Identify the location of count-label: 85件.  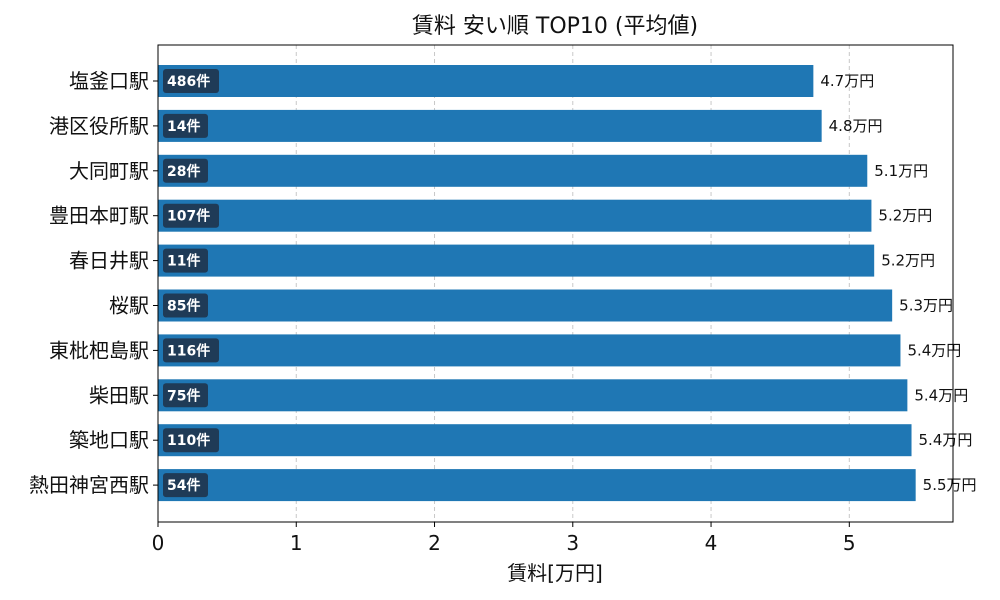
(183, 306).